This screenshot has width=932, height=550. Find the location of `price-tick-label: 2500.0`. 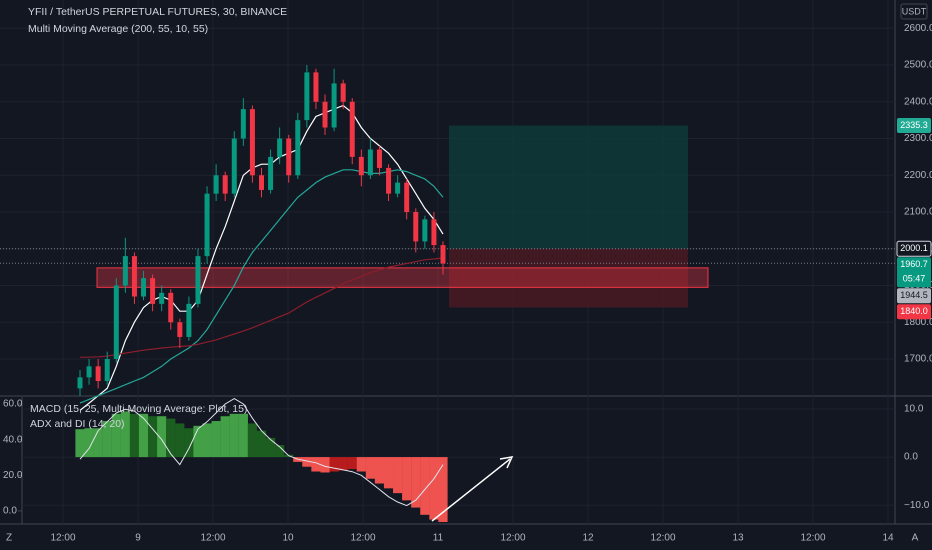

price-tick-label: 2500.0 is located at coordinates (918, 65).